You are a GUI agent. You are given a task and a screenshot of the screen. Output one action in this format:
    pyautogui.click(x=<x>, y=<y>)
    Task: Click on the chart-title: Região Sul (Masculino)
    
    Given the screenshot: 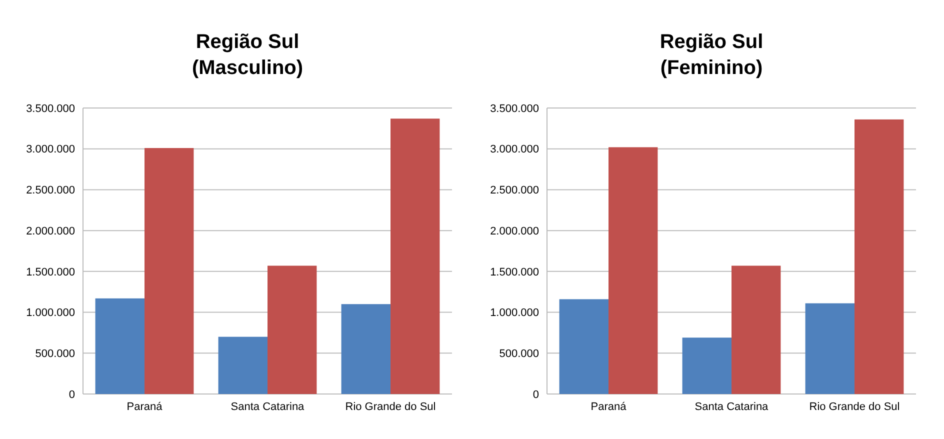 What is the action you would take?
    pyautogui.click(x=248, y=55)
    